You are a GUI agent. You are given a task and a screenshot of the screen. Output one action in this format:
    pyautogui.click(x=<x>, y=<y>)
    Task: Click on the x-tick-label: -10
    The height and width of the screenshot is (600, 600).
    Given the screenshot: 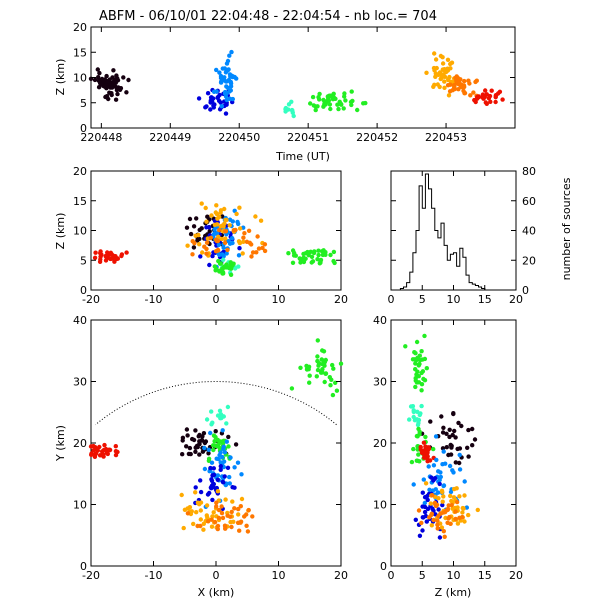 What is the action you would take?
    pyautogui.click(x=154, y=299)
    